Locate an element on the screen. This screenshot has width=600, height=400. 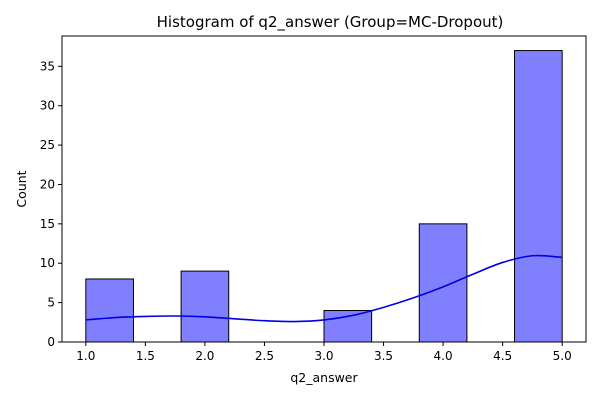
x-tick-label: 1.5 is located at coordinates (145, 356).